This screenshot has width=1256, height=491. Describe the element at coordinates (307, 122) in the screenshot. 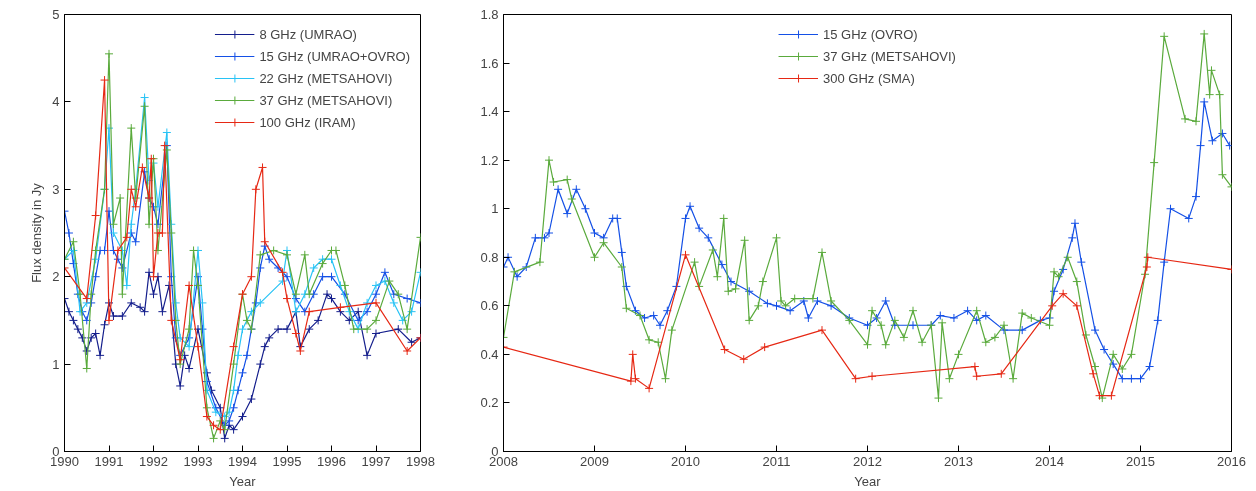

I see `legend-label: 100 GHz (IRAM)` at that location.